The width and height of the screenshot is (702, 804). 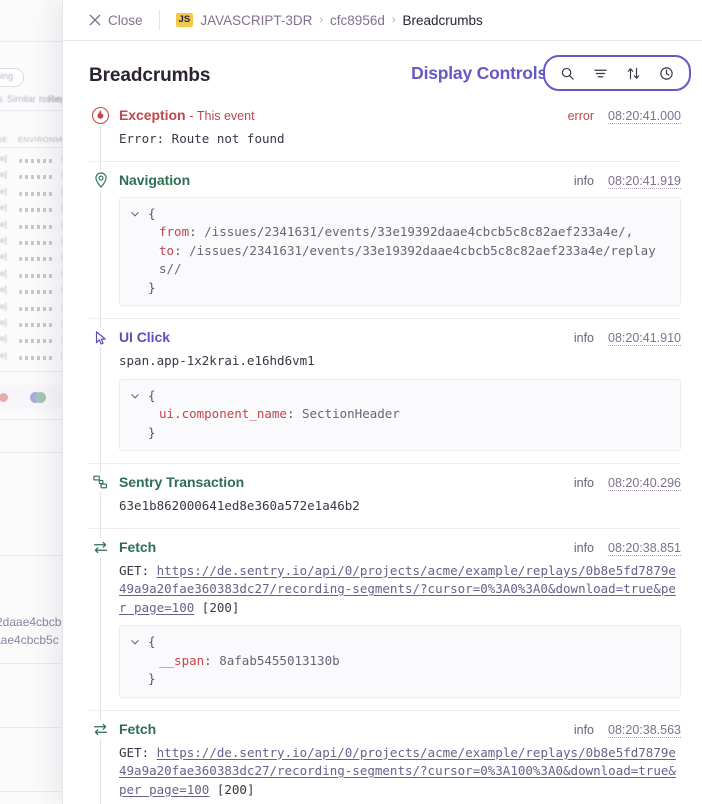 What do you see at coordinates (202, 138) in the screenshot?
I see `breadcrumb-description: Error: Route not found` at bounding box center [202, 138].